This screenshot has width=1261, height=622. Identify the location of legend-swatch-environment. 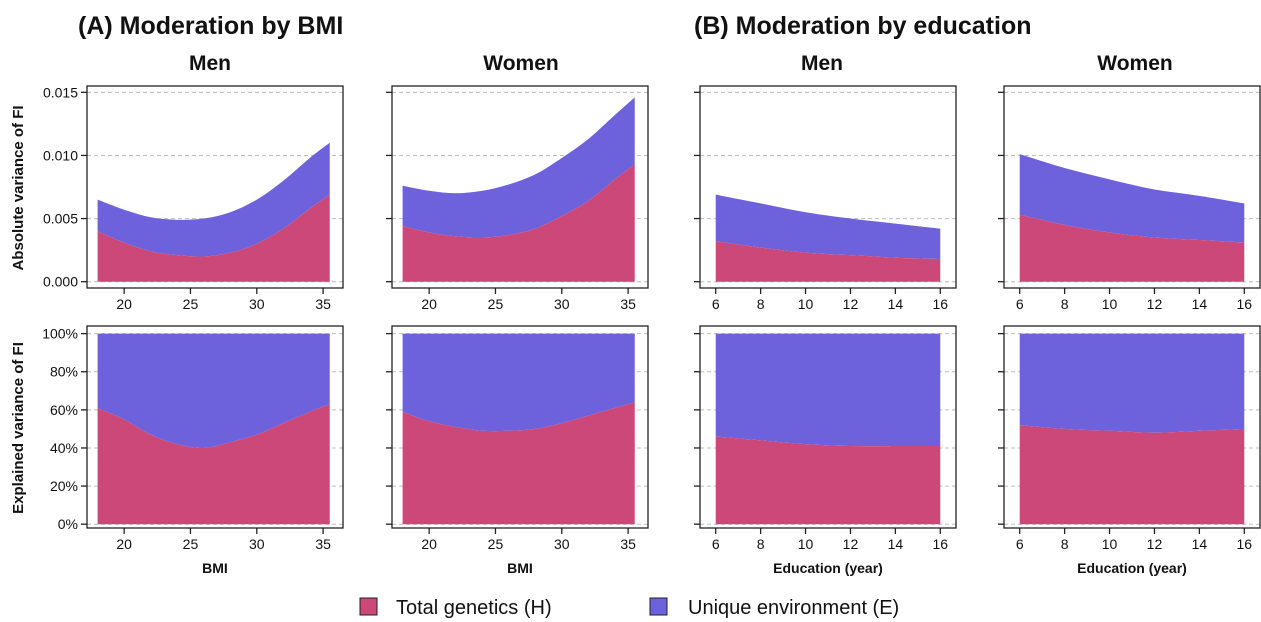
(658, 606).